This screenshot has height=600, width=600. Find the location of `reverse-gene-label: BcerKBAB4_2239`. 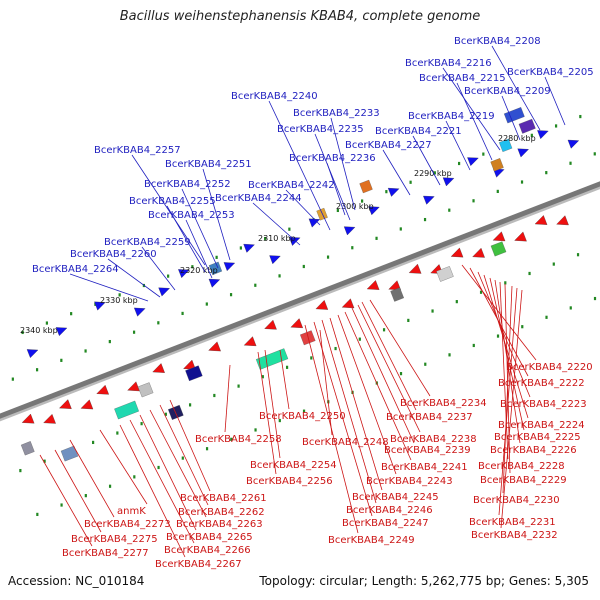

reverse-gene-label: BcerKBAB4_2239 is located at coordinates (427, 450).